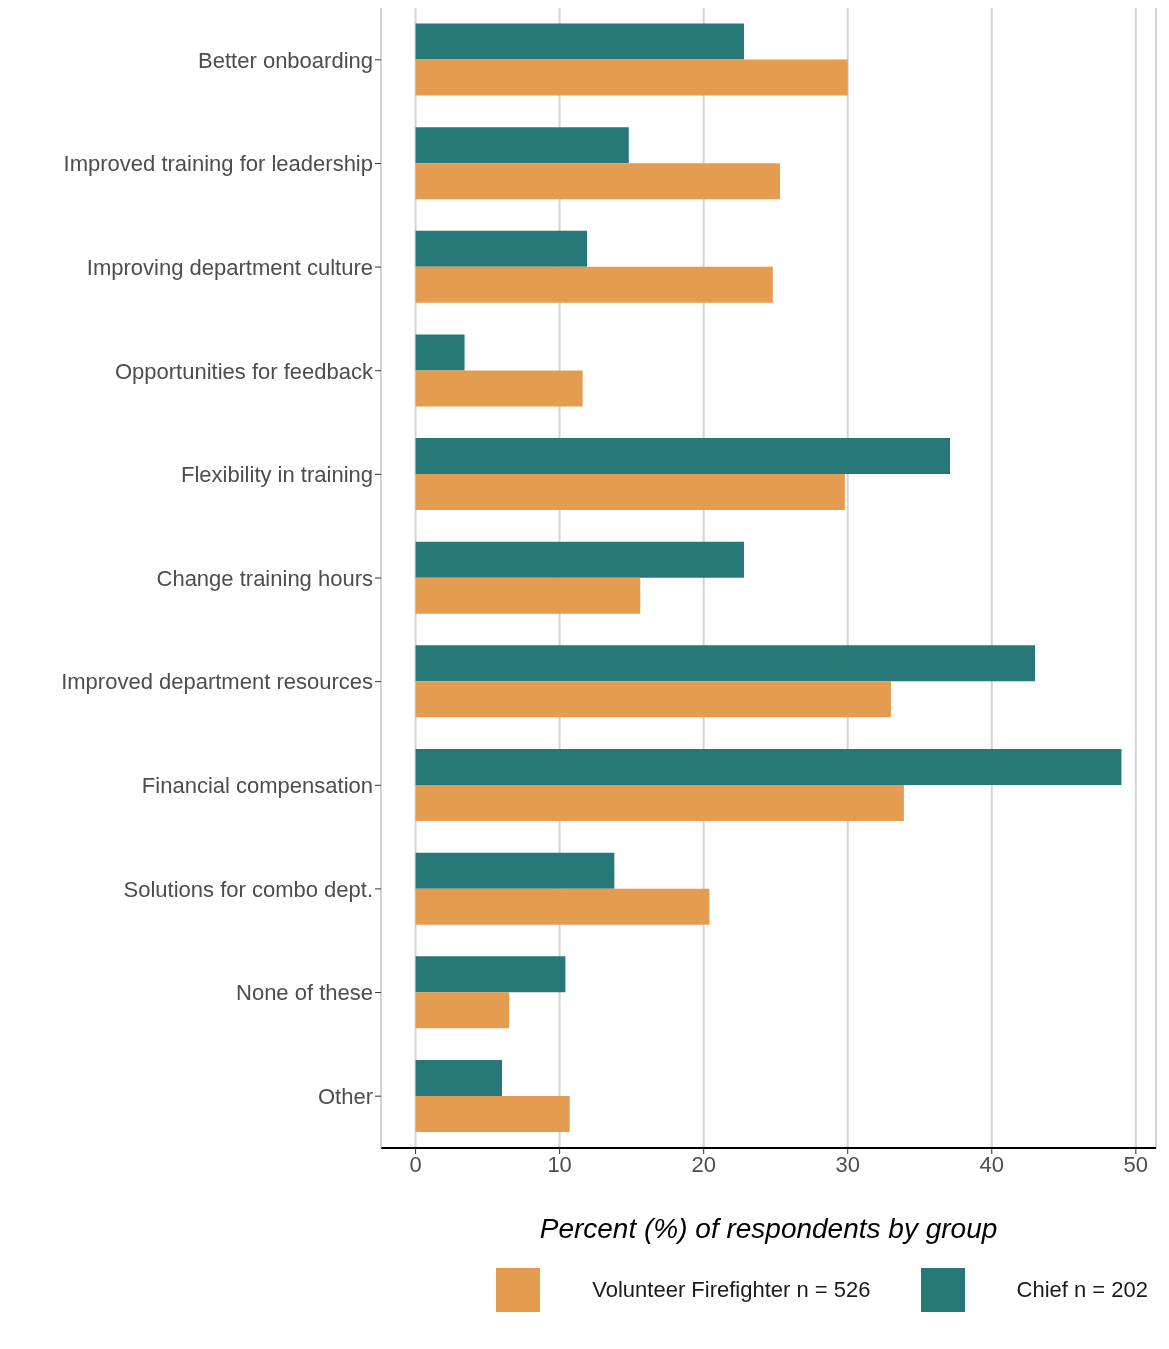  Describe the element at coordinates (345, 1096) in the screenshot. I see `y-tick-label: Other` at that location.